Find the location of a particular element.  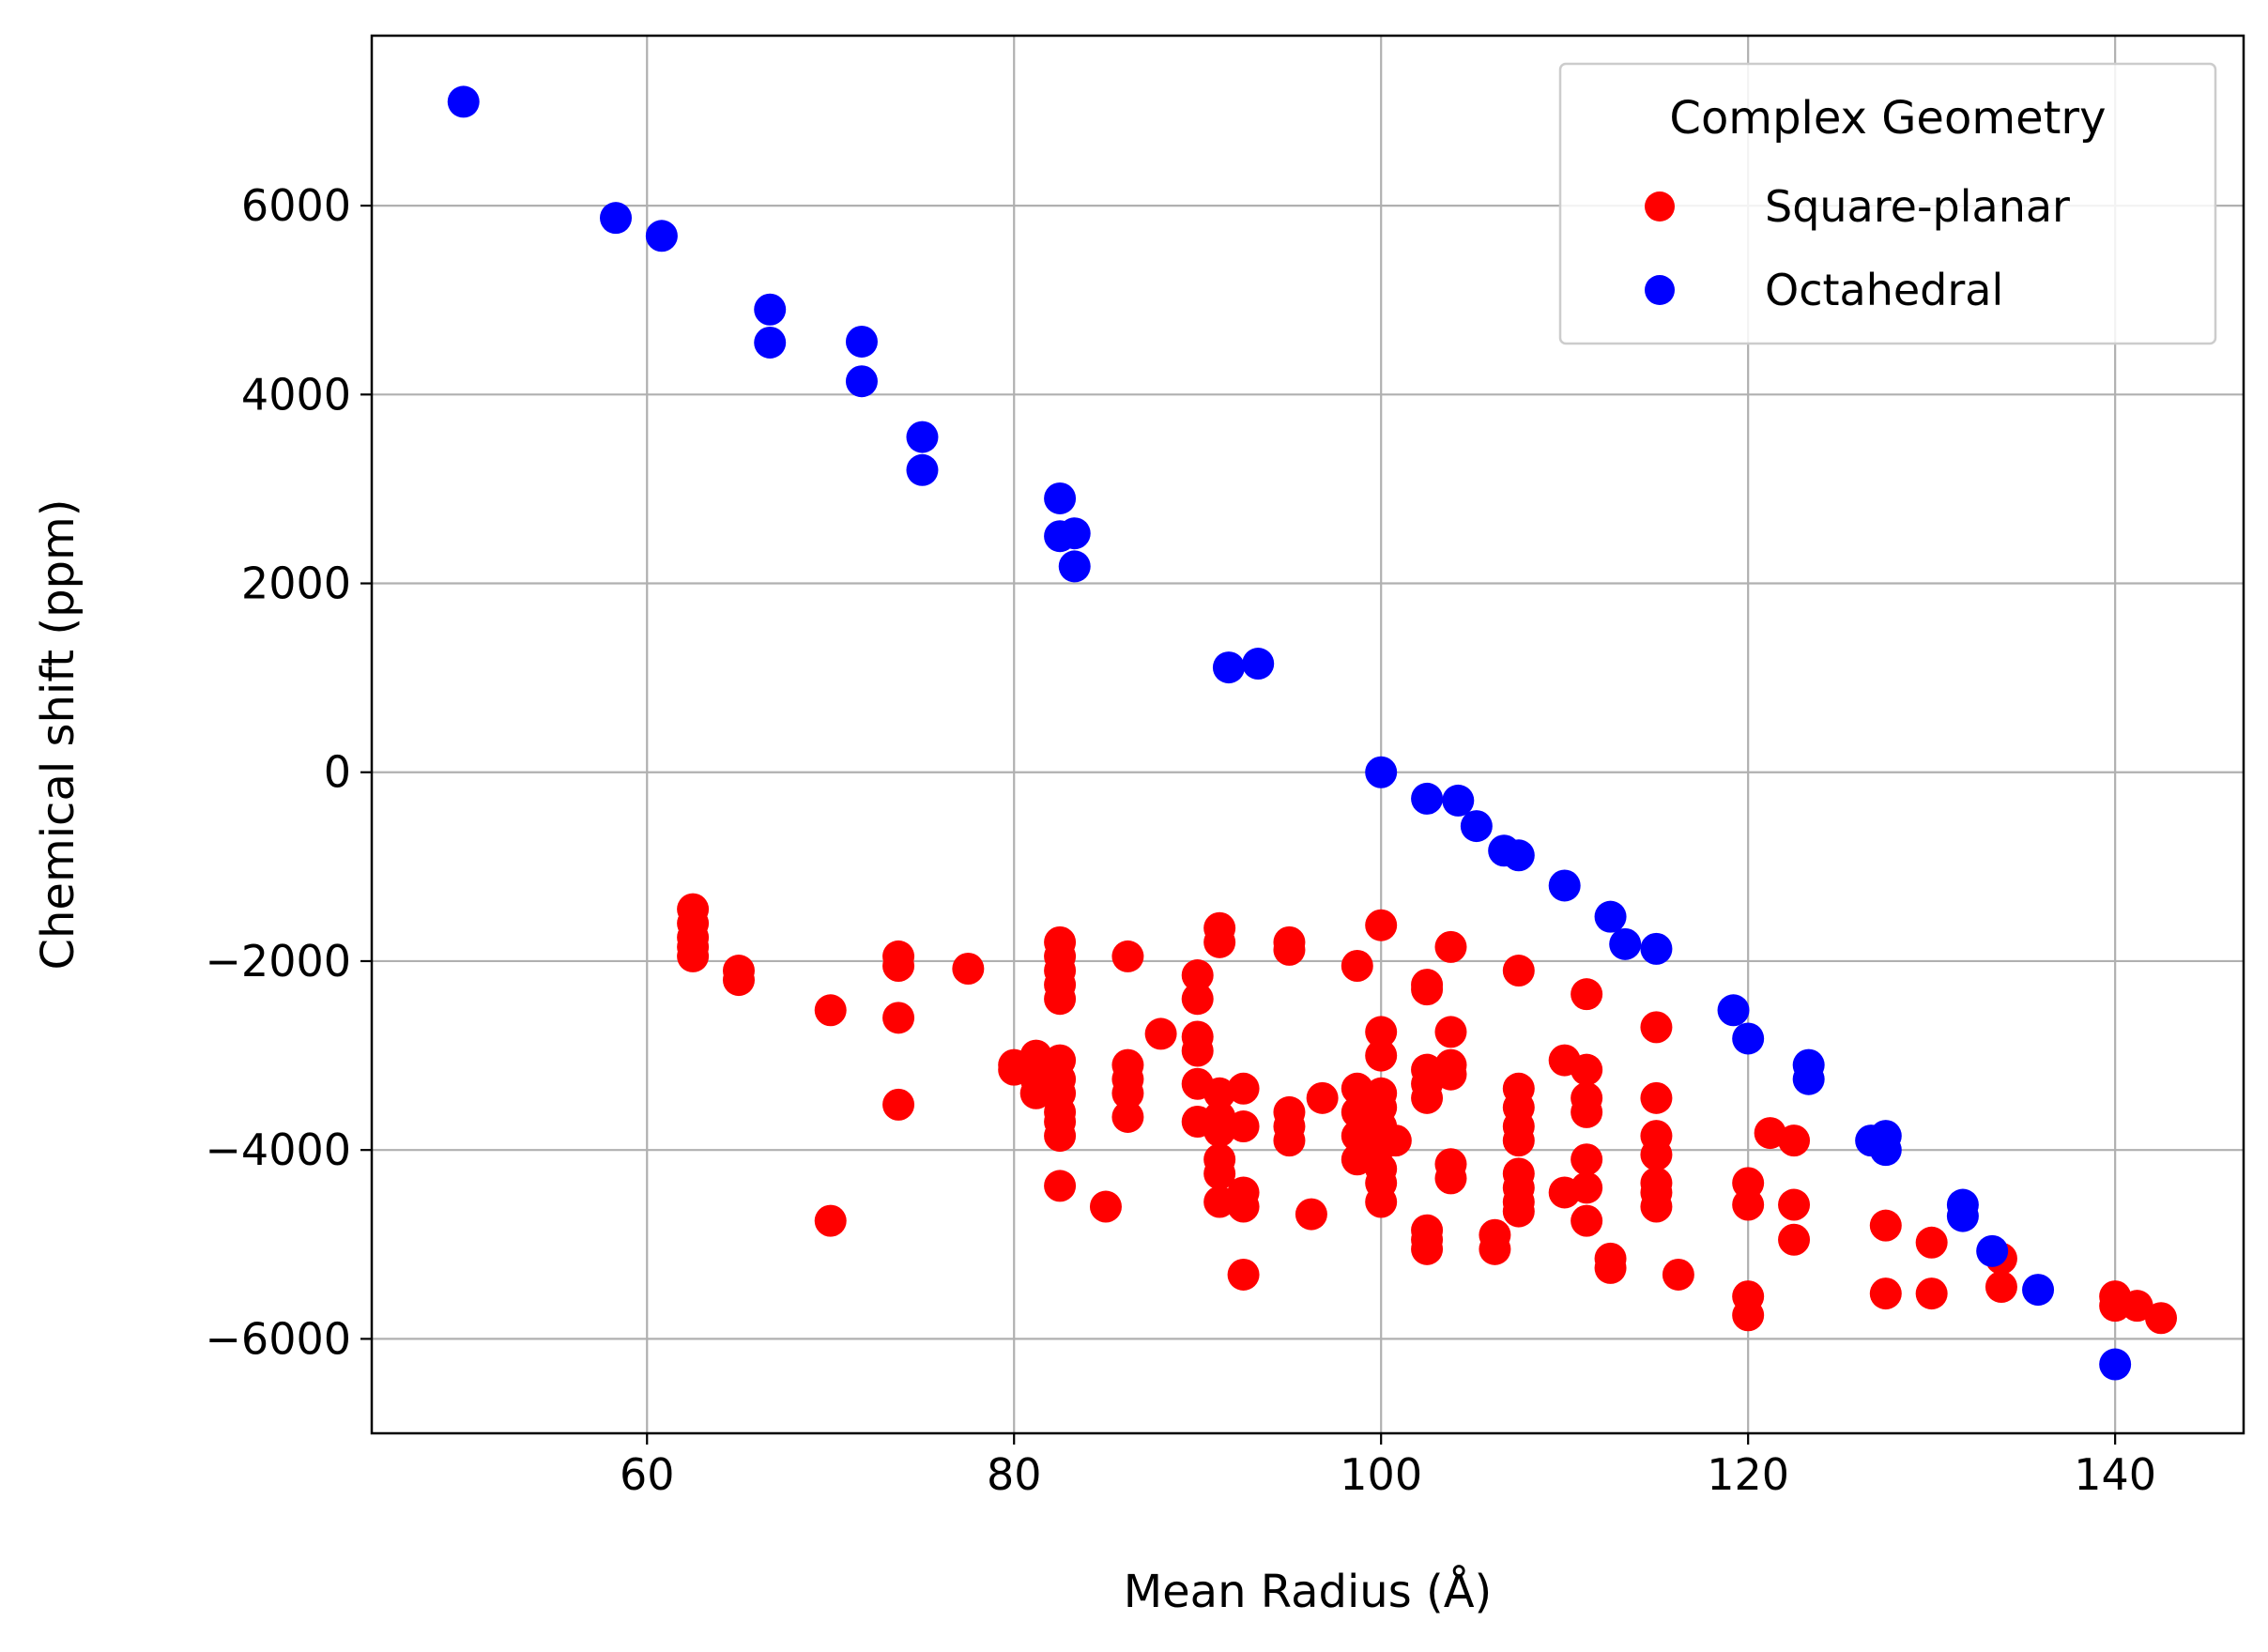

legend-box is located at coordinates (1887, 203).